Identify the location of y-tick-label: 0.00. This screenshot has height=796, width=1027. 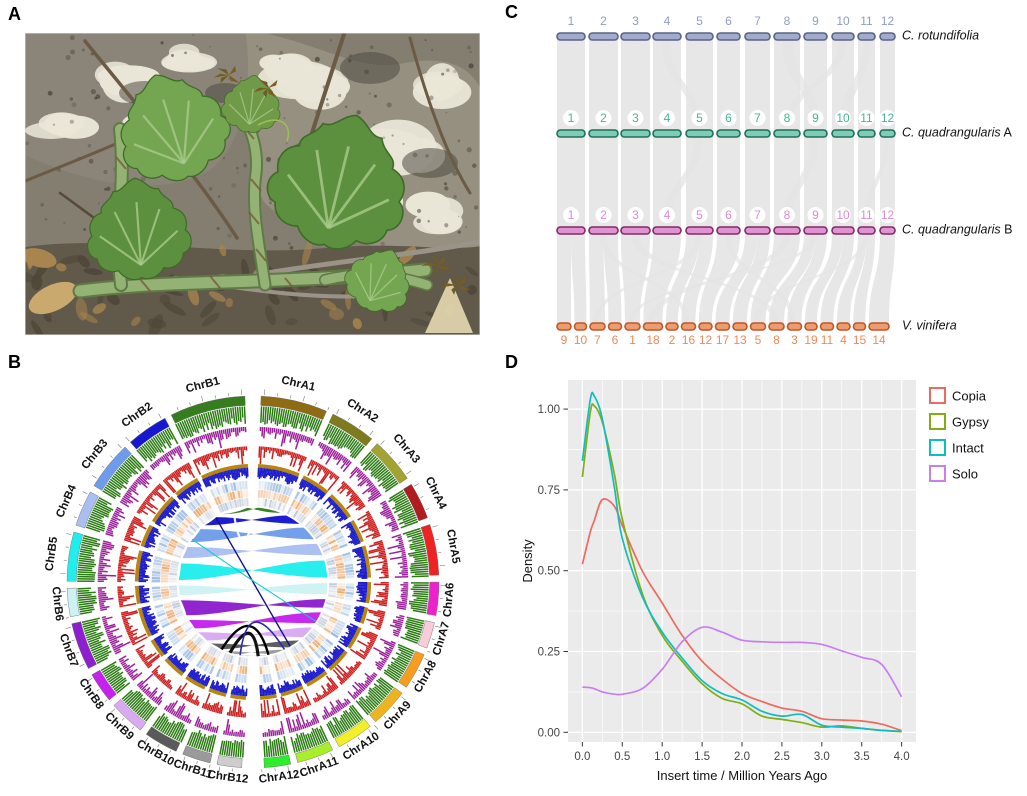
(549, 733).